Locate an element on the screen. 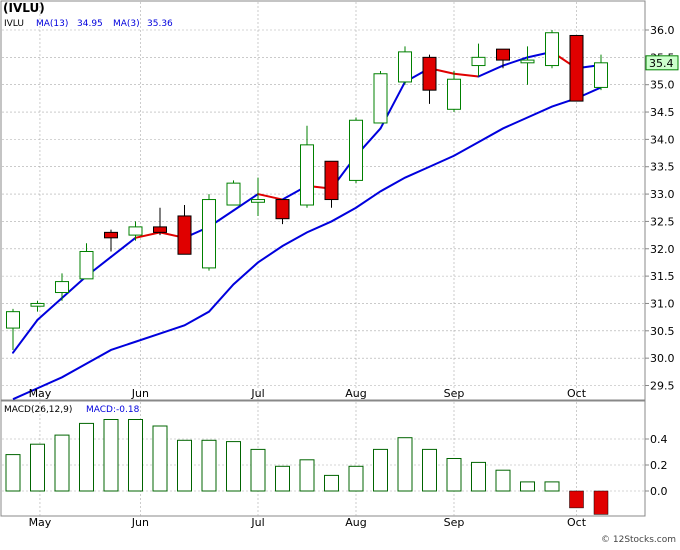 This screenshot has height=550, width=680. price-y-tick-label: 30.5 is located at coordinates (662, 331).